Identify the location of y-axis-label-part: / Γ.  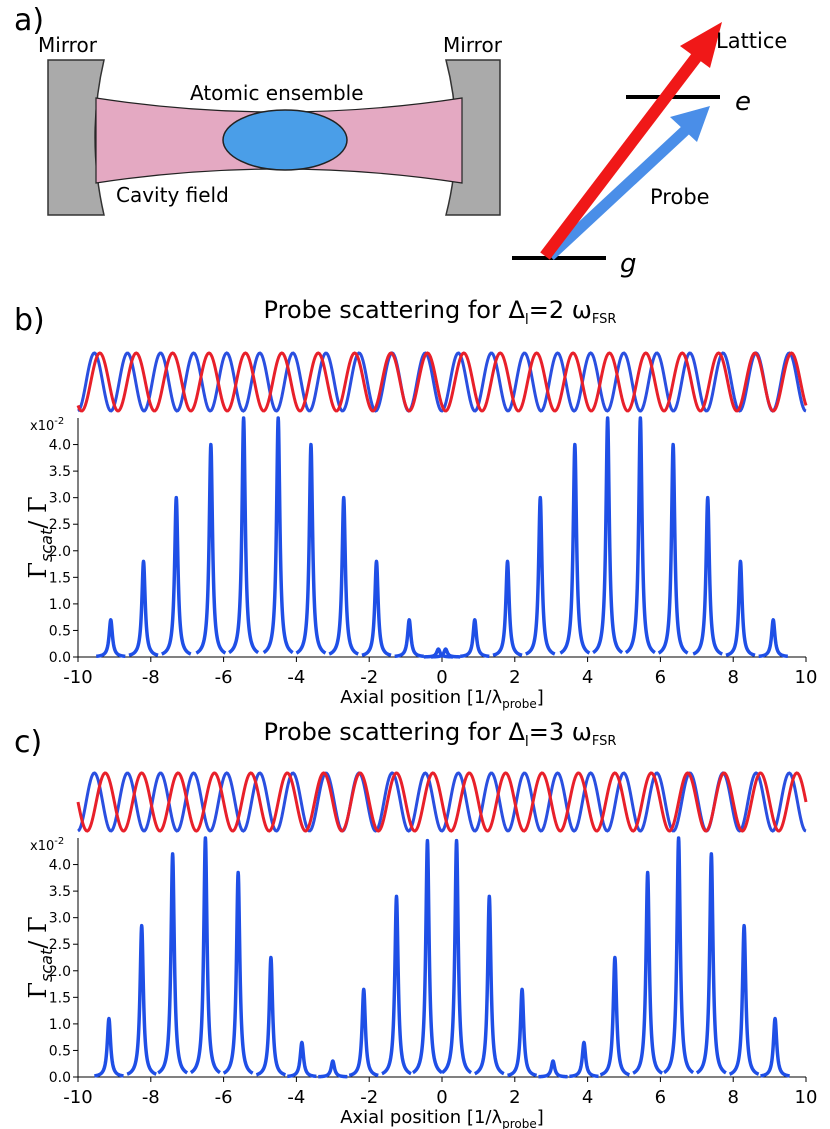
(38, 512).